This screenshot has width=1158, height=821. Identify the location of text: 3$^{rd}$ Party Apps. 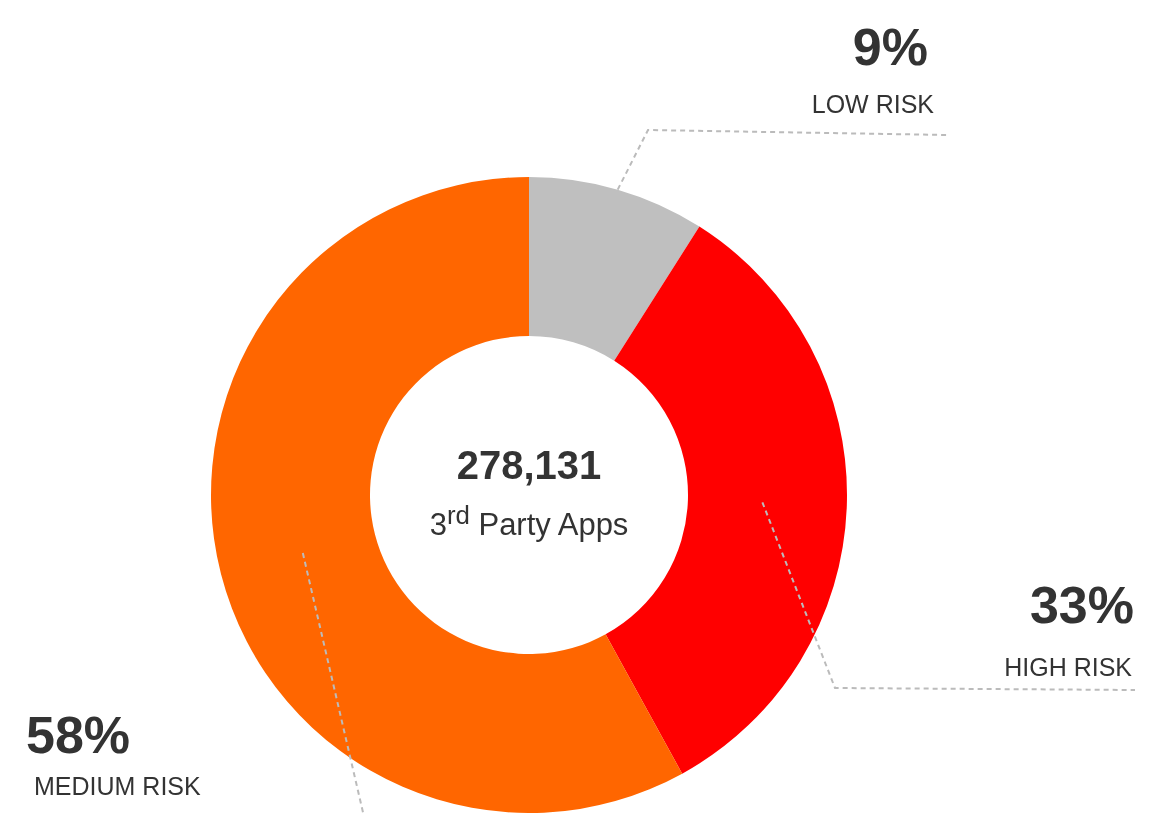
(529, 522).